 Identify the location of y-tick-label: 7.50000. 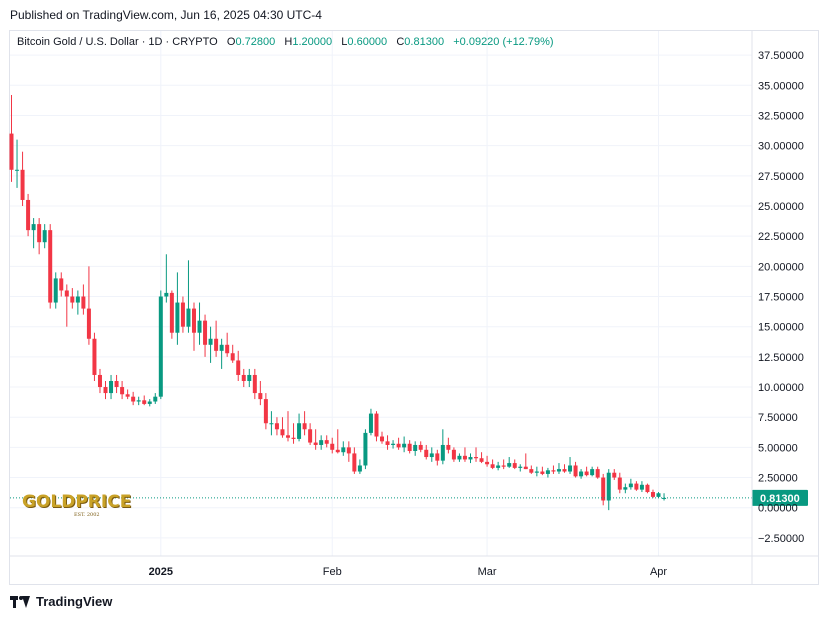
(778, 418).